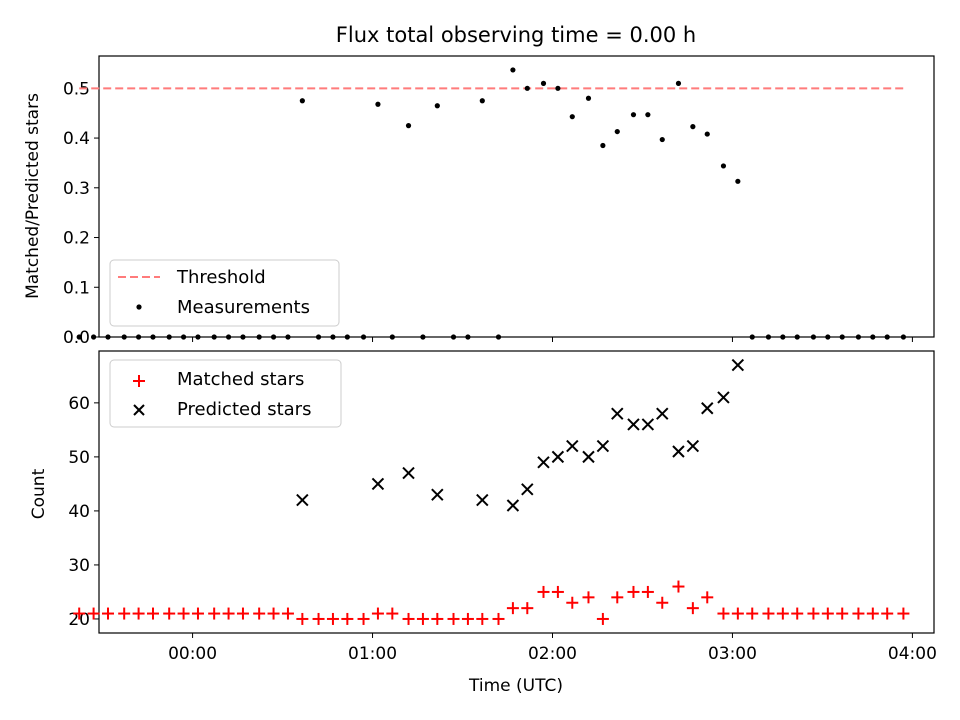 This screenshot has width=960, height=720. I want to click on y-tick-label: 30, so click(79, 566).